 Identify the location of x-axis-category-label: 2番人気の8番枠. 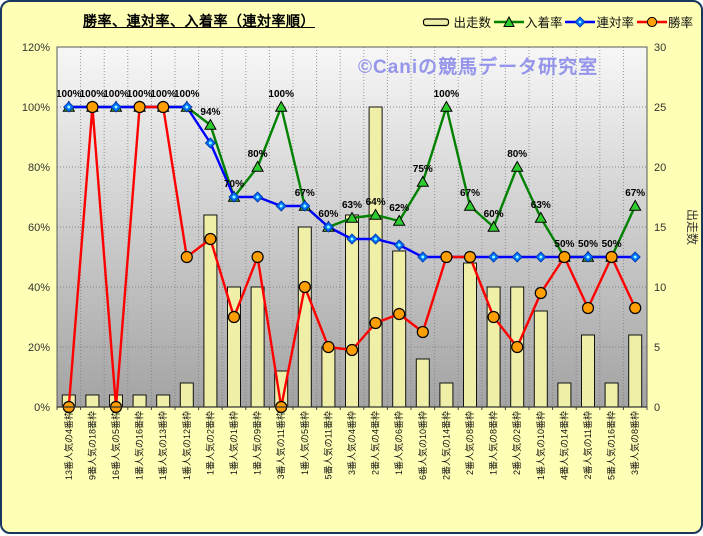
(469, 443).